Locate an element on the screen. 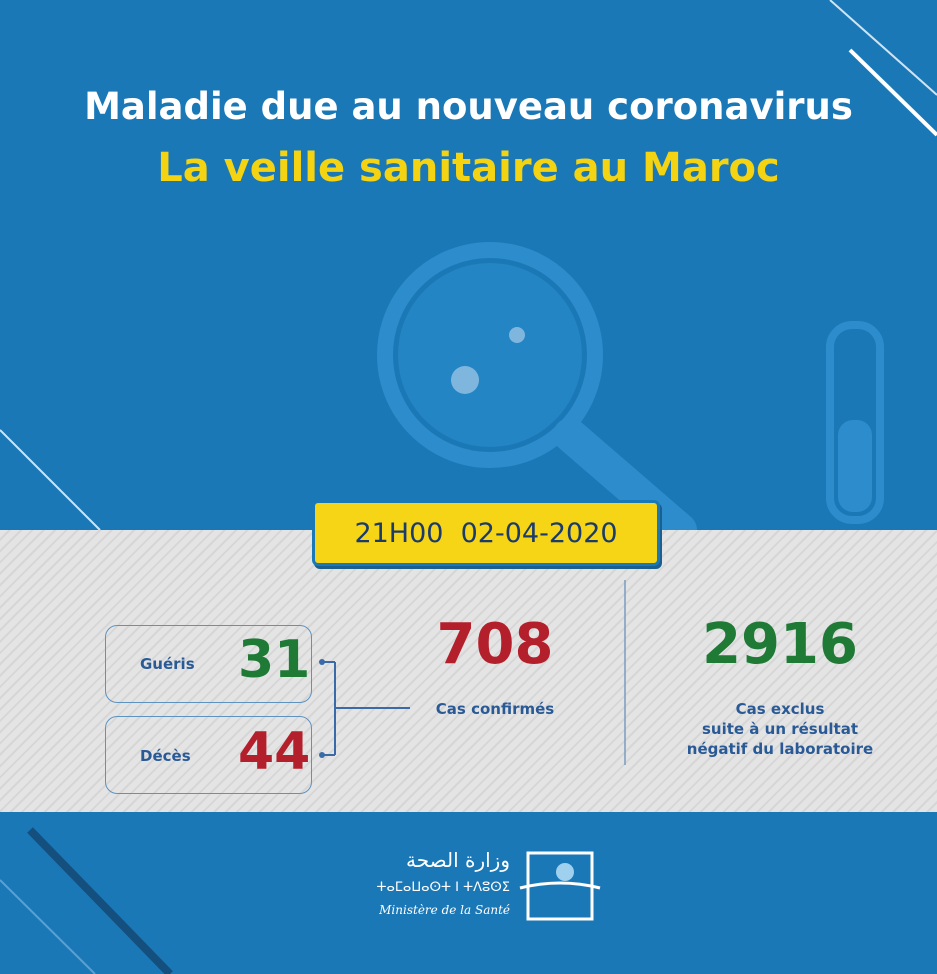 Image resolution: width=937 pixels, height=974 pixels. excluded-label-line: négatif du laboratoire is located at coordinates (780, 749).